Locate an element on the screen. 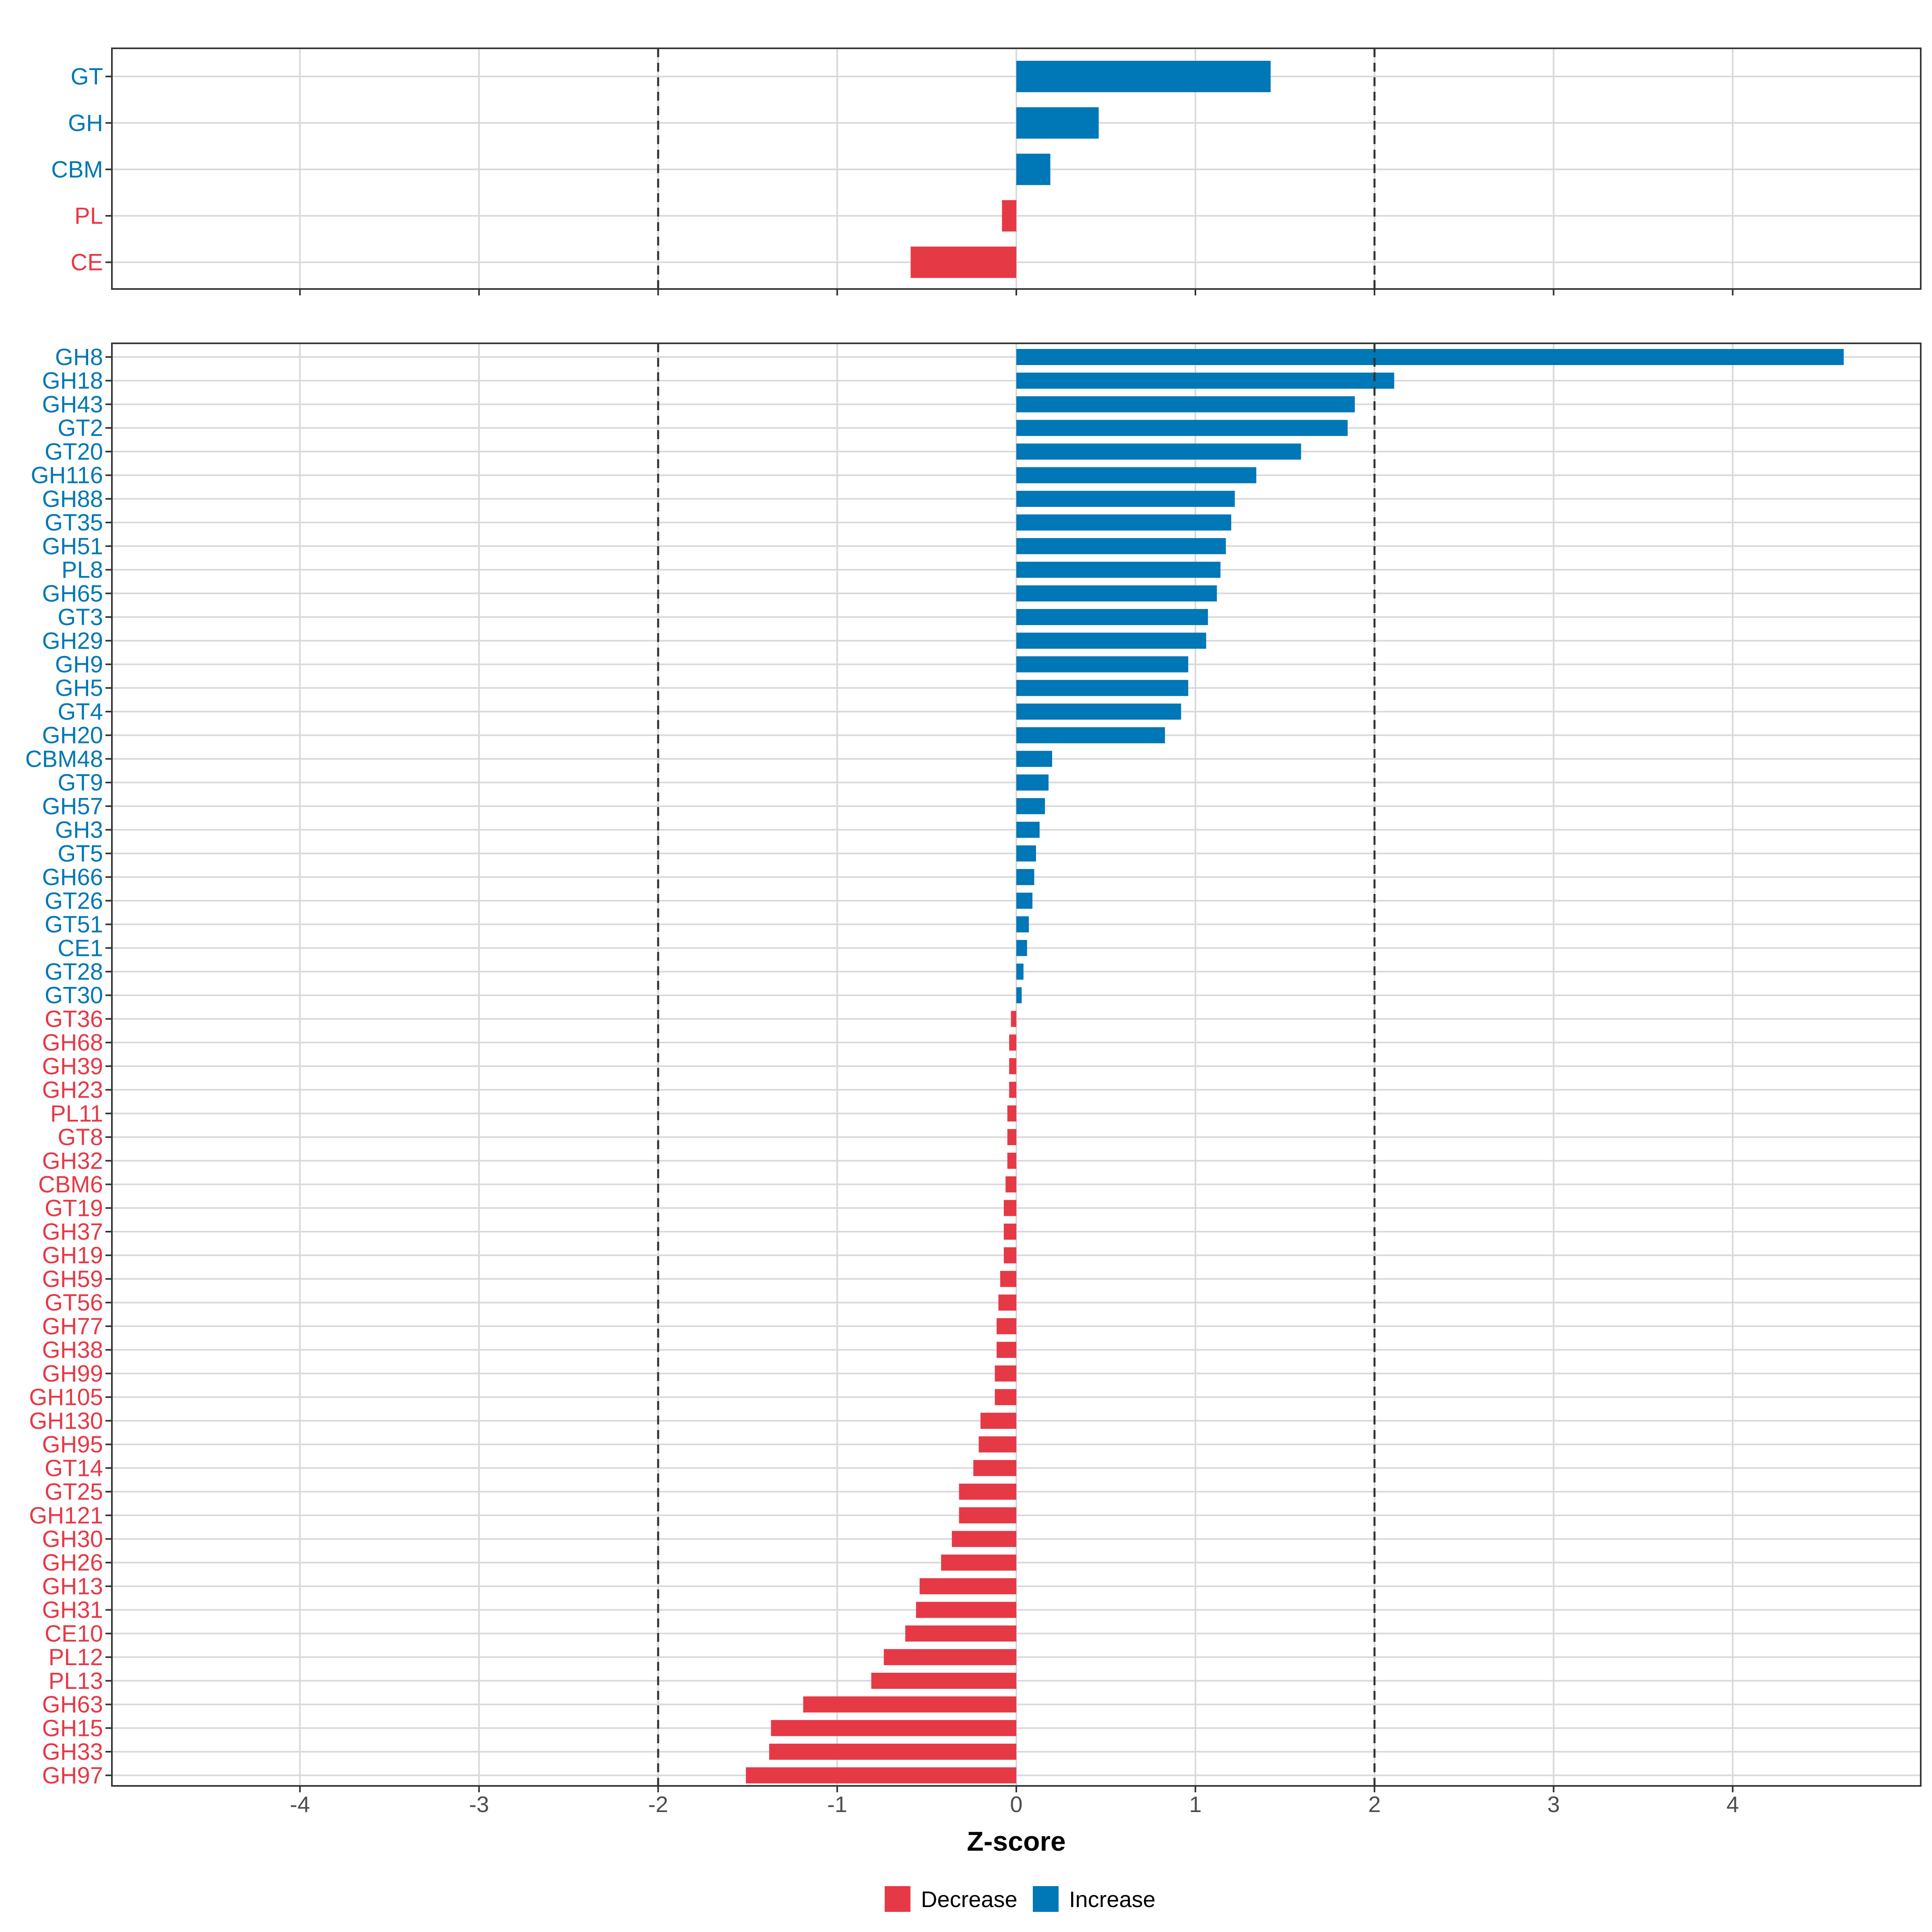  bar-pl11 is located at coordinates (1011, 1113).